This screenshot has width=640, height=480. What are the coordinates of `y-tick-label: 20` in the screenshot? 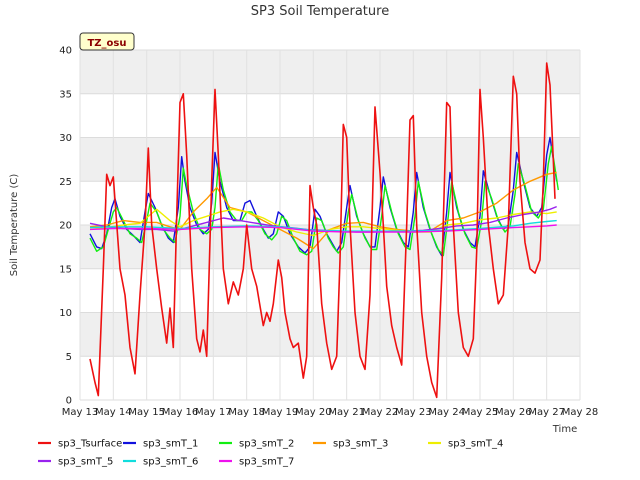 It's located at (65, 226).